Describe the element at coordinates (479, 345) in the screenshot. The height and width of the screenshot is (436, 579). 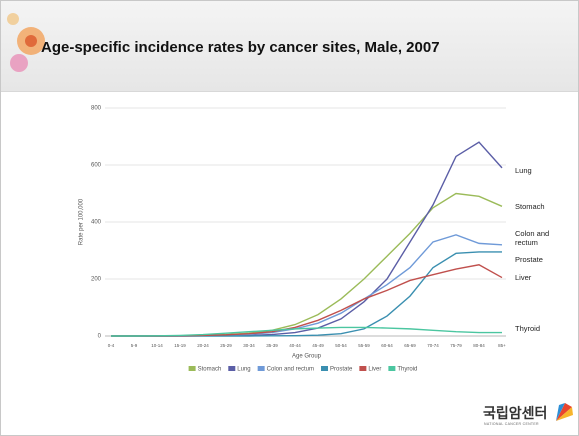
I see `x-tick-label: 80-84` at that location.